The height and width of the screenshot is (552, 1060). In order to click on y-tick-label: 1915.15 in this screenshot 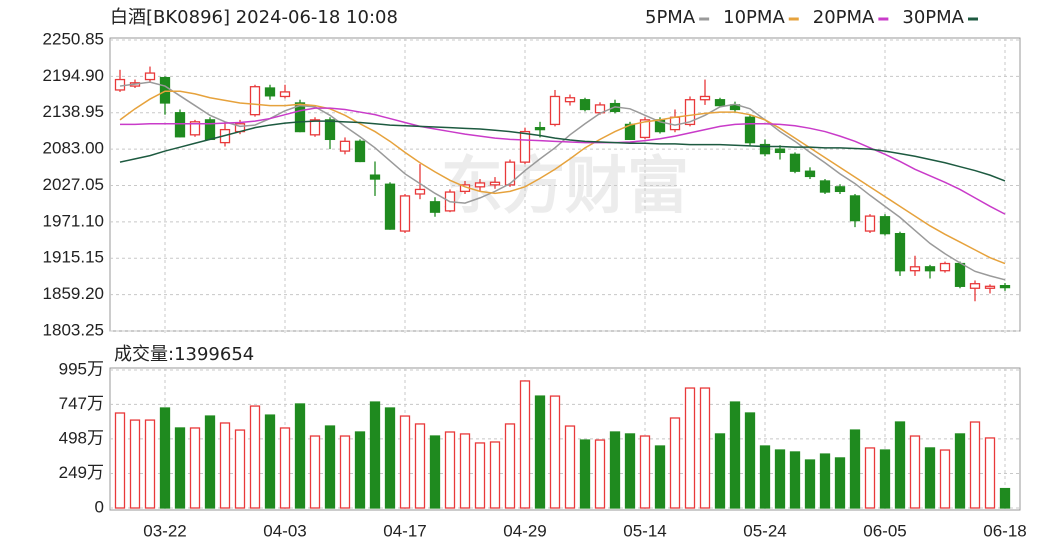, I will do `click(73, 257)`.